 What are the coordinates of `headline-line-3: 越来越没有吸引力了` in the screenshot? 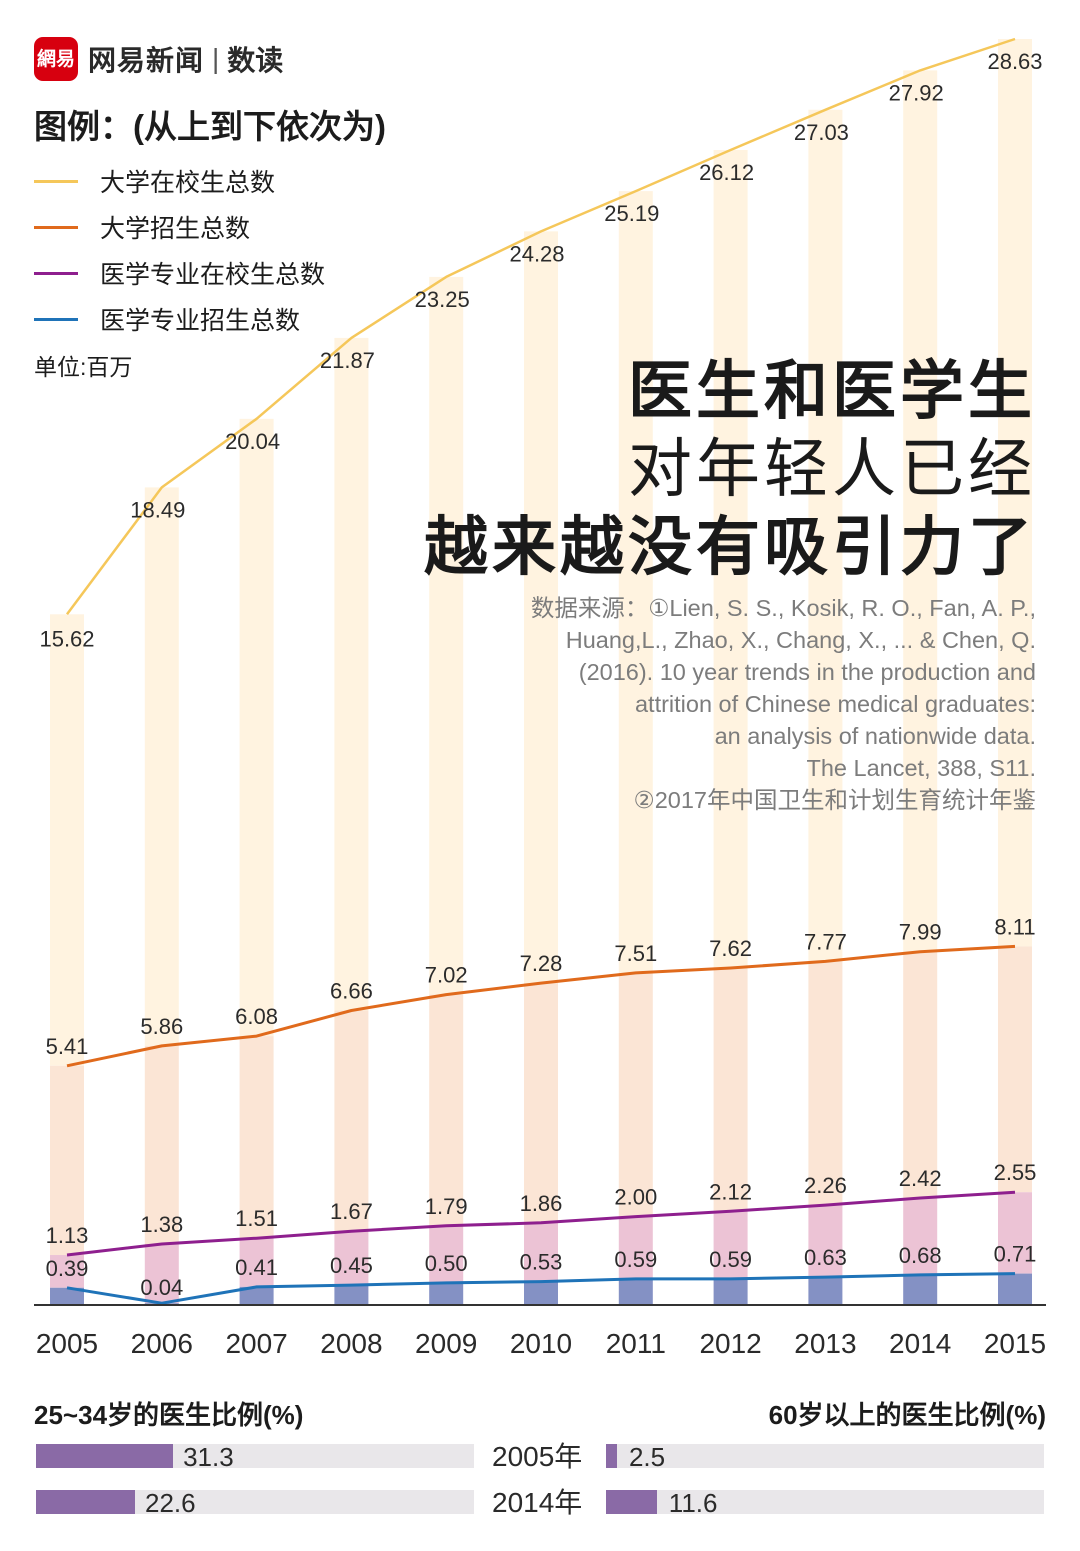 It's located at (730, 547).